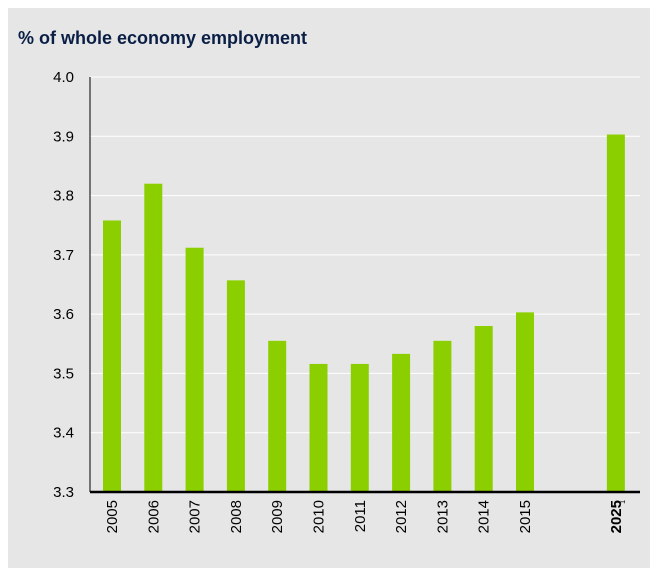  I want to click on y-tick-label: 3.8, so click(63, 196).